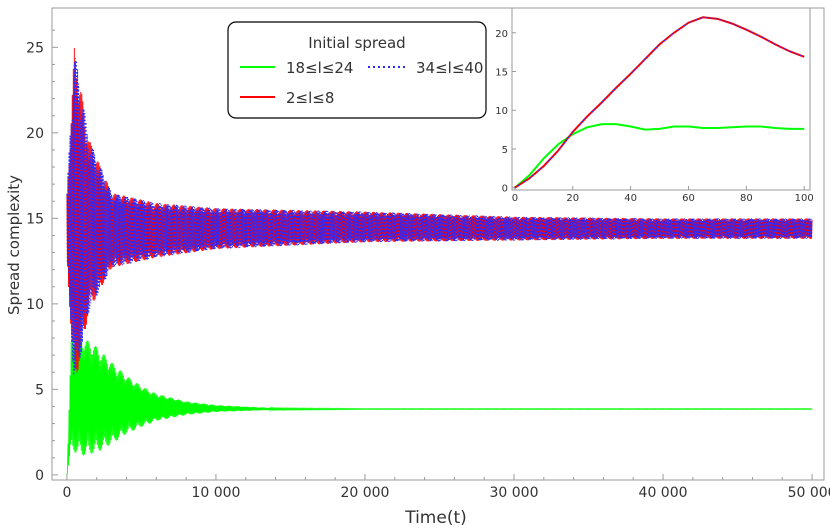  What do you see at coordinates (35, 134) in the screenshot?
I see `y-tick-label: 20` at bounding box center [35, 134].